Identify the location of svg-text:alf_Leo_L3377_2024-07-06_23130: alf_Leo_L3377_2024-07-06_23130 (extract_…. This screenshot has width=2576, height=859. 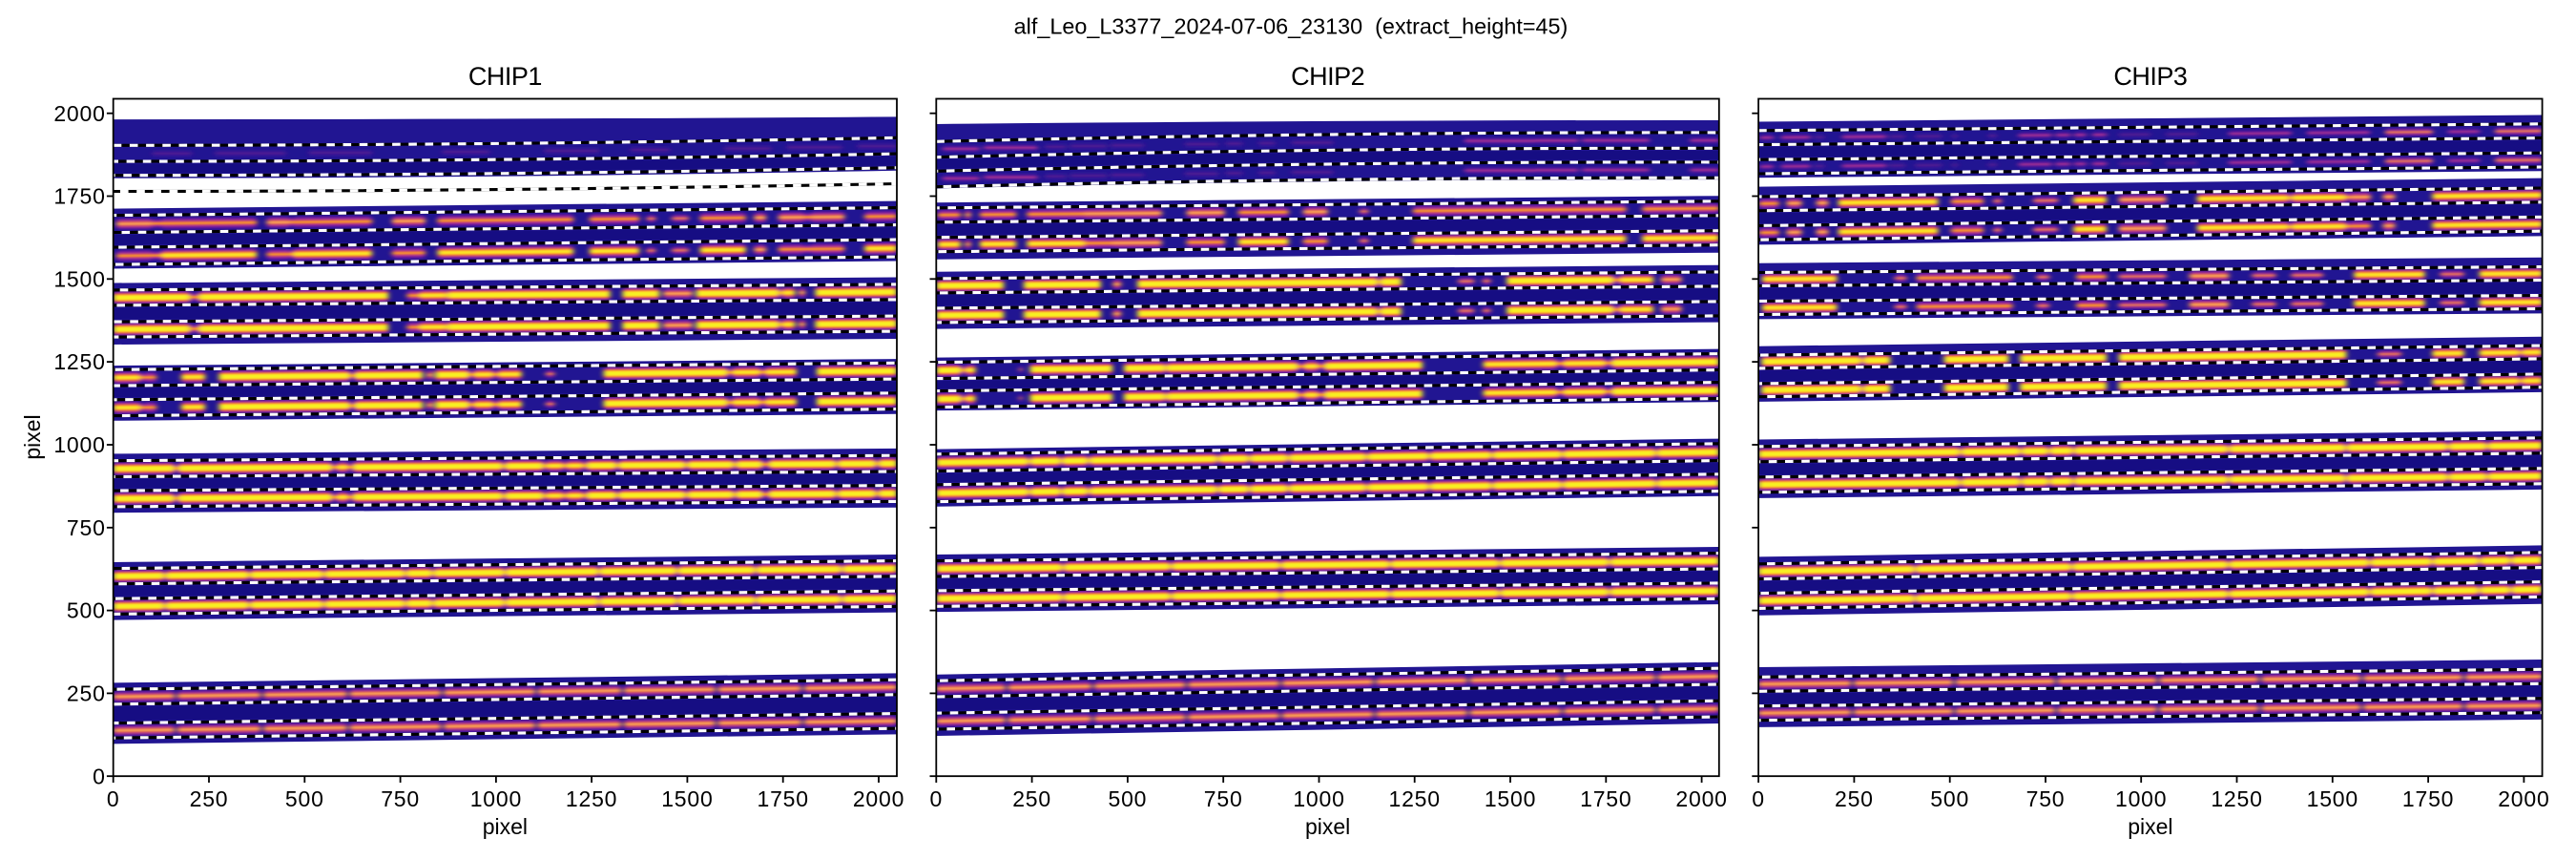
(1291, 26).